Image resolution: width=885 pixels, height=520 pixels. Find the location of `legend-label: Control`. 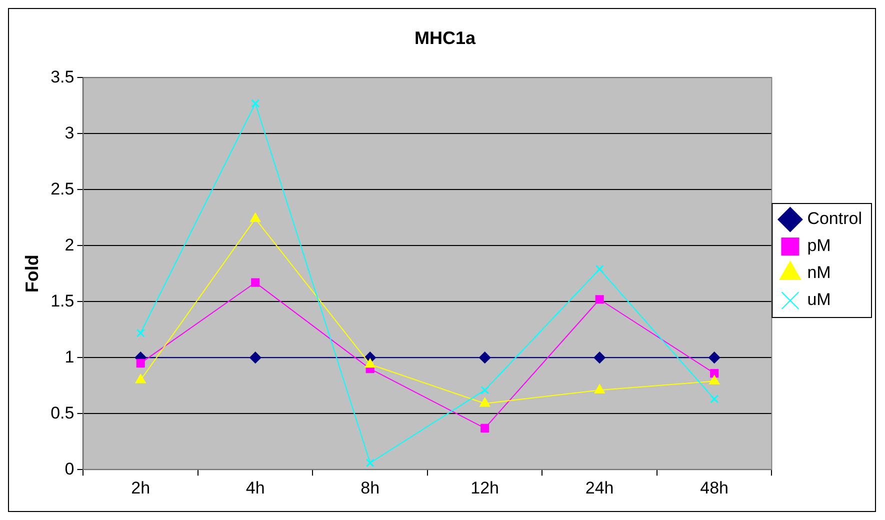

legend-label: Control is located at coordinates (834, 218).